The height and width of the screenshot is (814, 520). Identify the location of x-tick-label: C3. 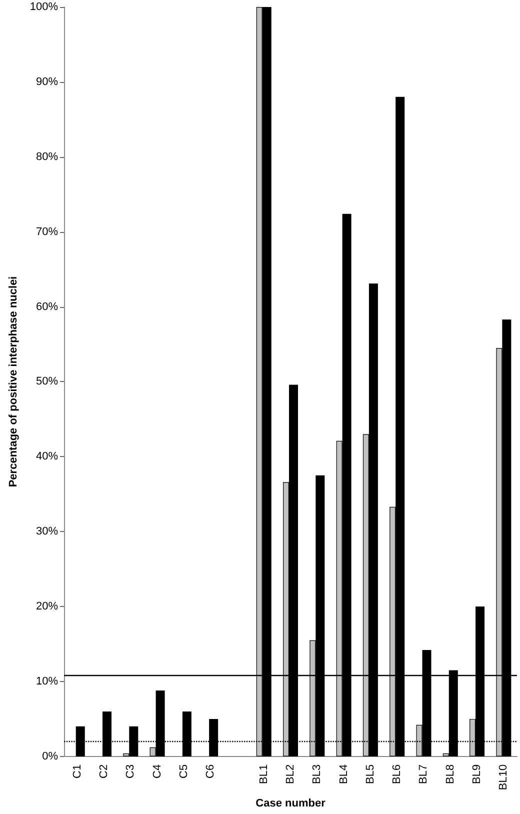
(130, 771).